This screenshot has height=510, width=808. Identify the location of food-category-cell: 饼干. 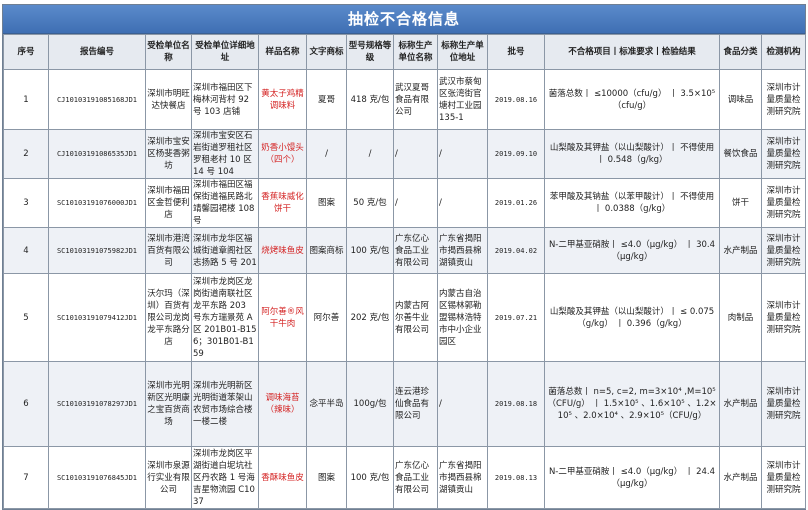
(740, 203).